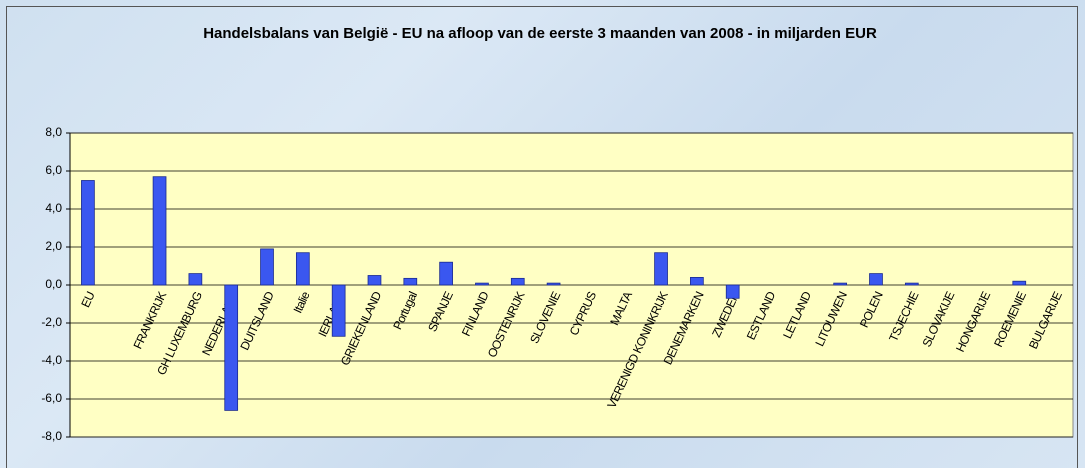  I want to click on y-tick-label: 2,0, so click(53, 246).